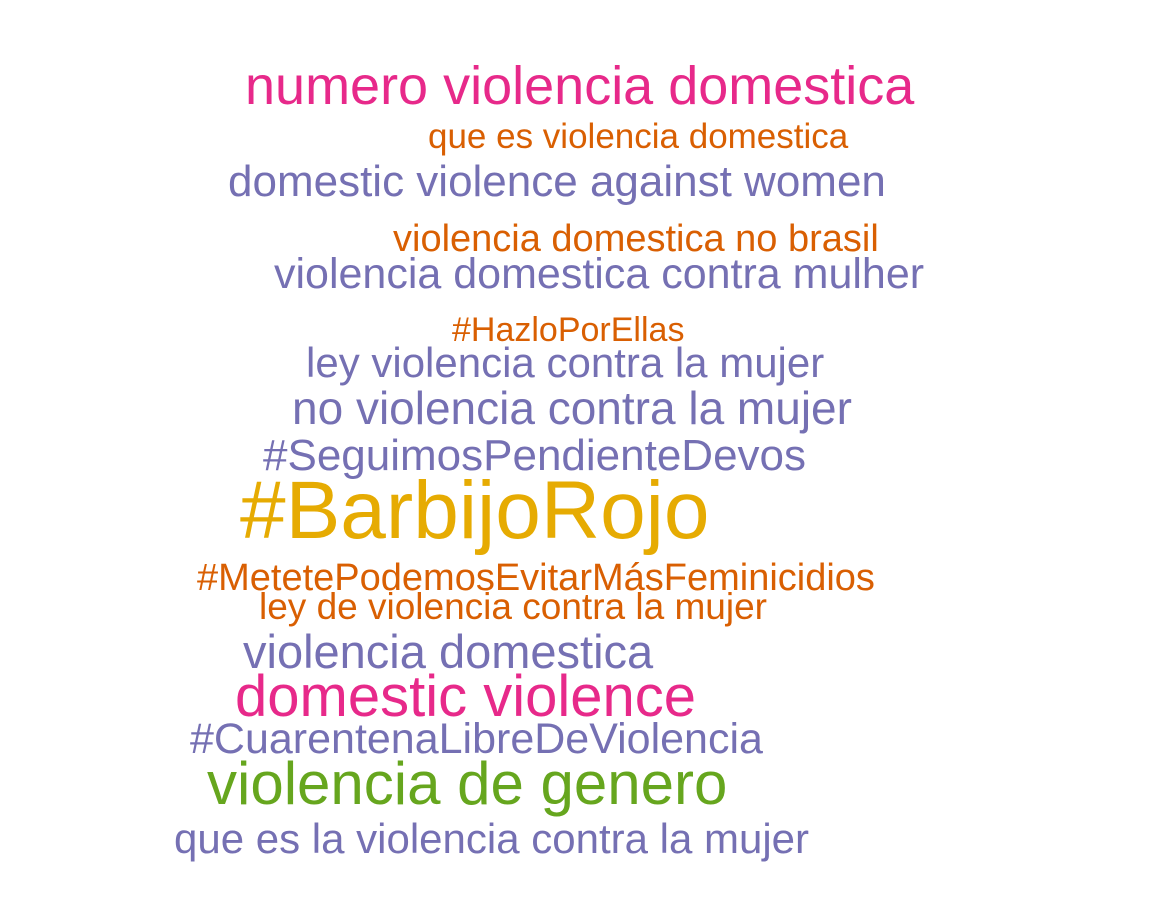  I want to click on word-cloud-term: #BarbijoRojo, so click(475, 511).